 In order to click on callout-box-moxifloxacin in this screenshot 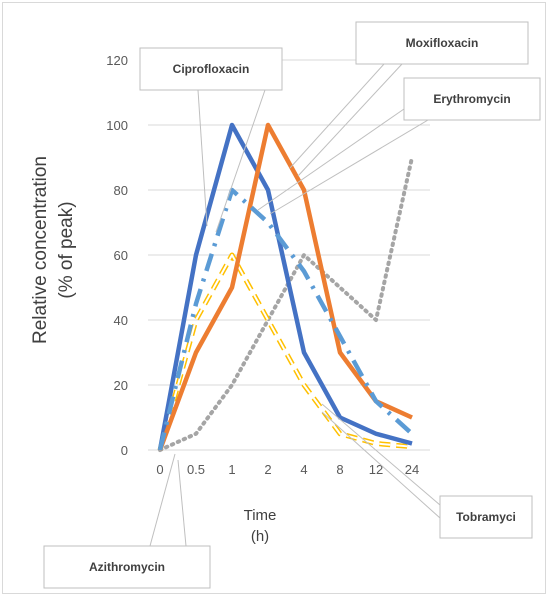, I will do `click(442, 43)`.